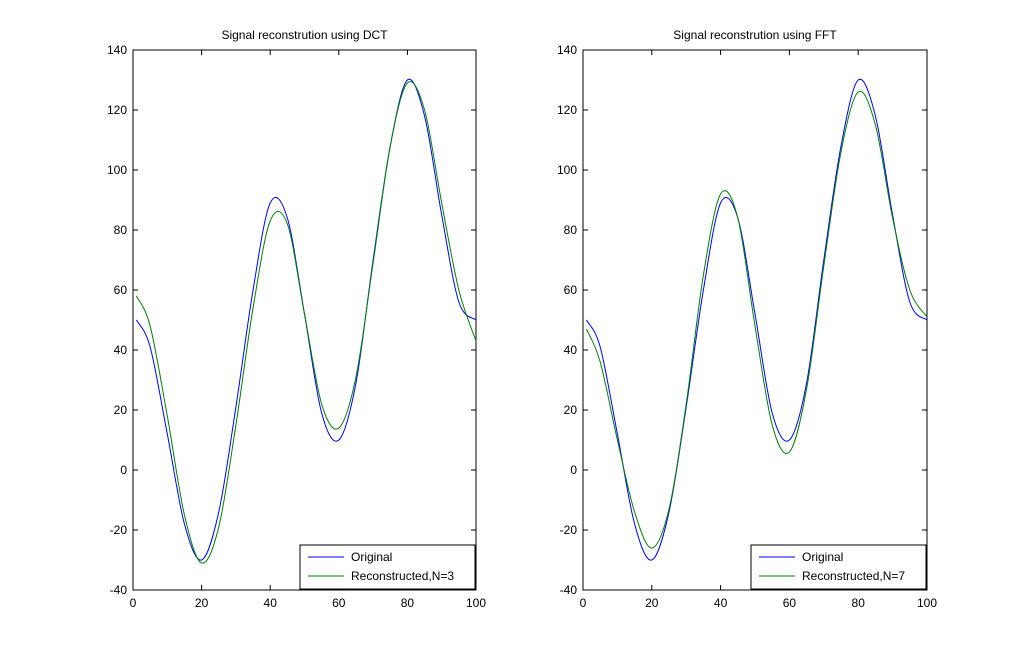 This screenshot has width=1024, height=669. What do you see at coordinates (402, 576) in the screenshot?
I see `legend-label: Reconstructed,N=3` at bounding box center [402, 576].